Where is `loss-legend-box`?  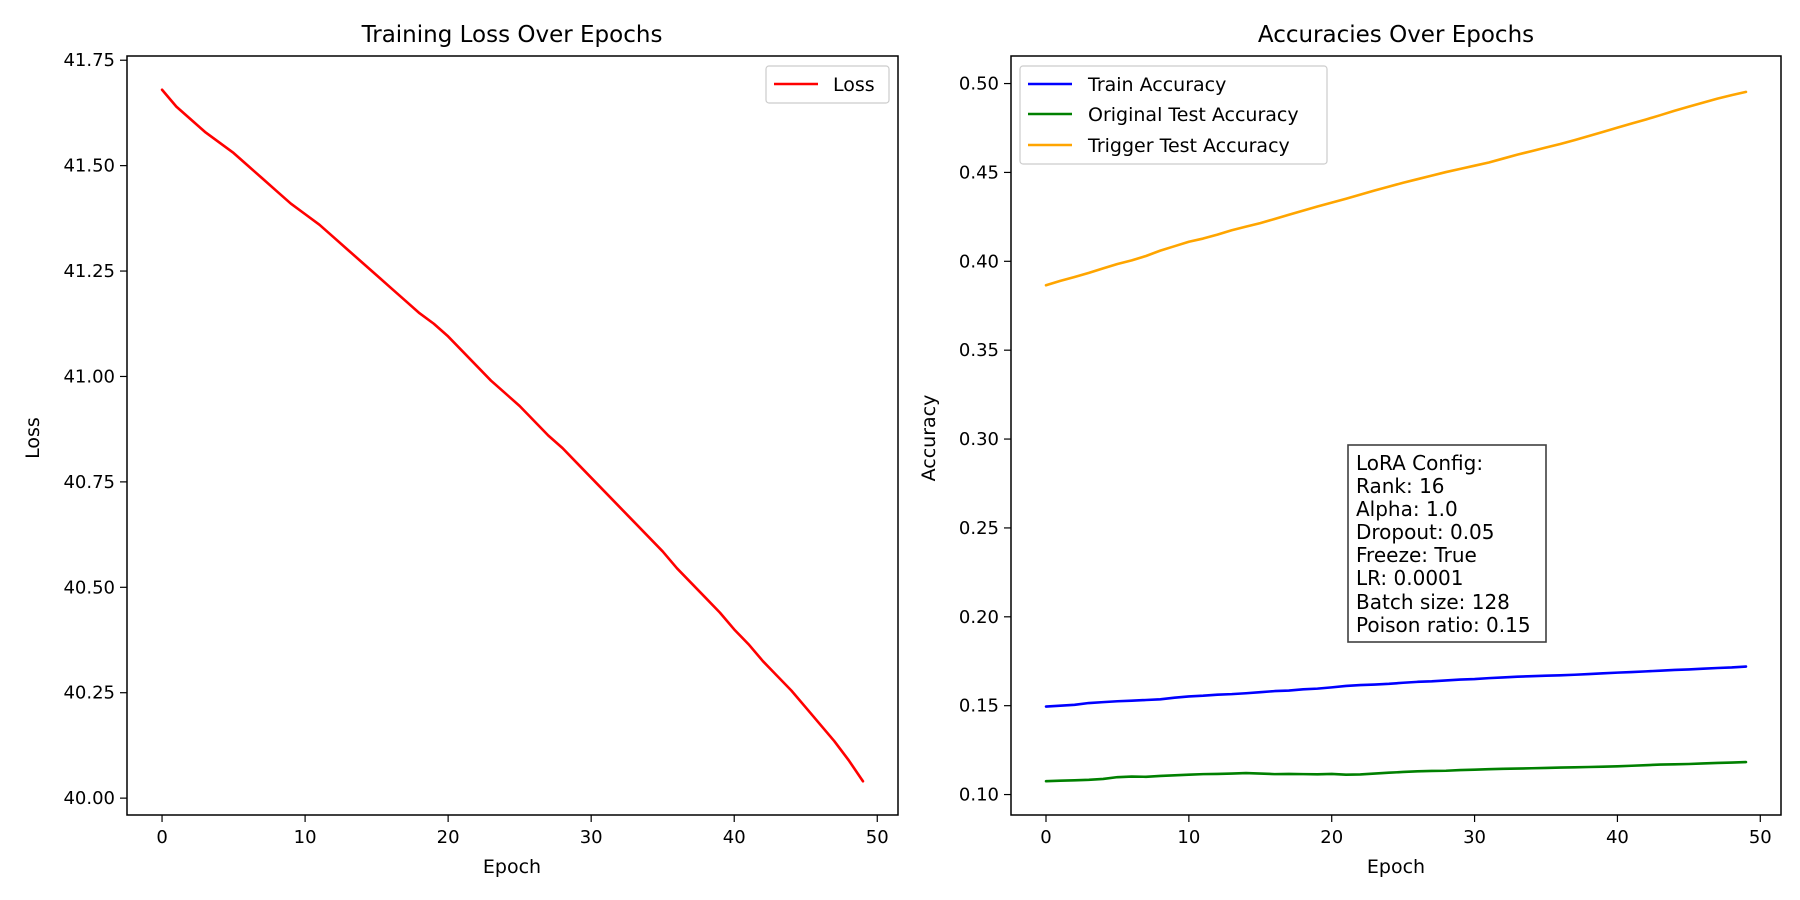 loss-legend-box is located at coordinates (827, 84).